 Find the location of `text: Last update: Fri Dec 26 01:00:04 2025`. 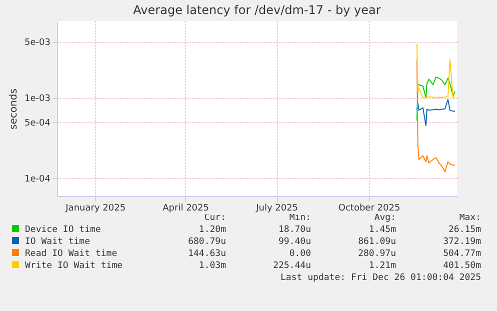

text: Last update: Fri Dec 26 01:00:04 2025 is located at coordinates (380, 278).